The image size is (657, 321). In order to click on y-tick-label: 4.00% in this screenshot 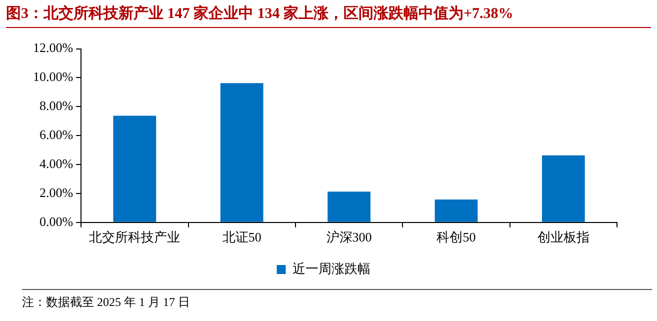, I will do `click(56, 163)`.